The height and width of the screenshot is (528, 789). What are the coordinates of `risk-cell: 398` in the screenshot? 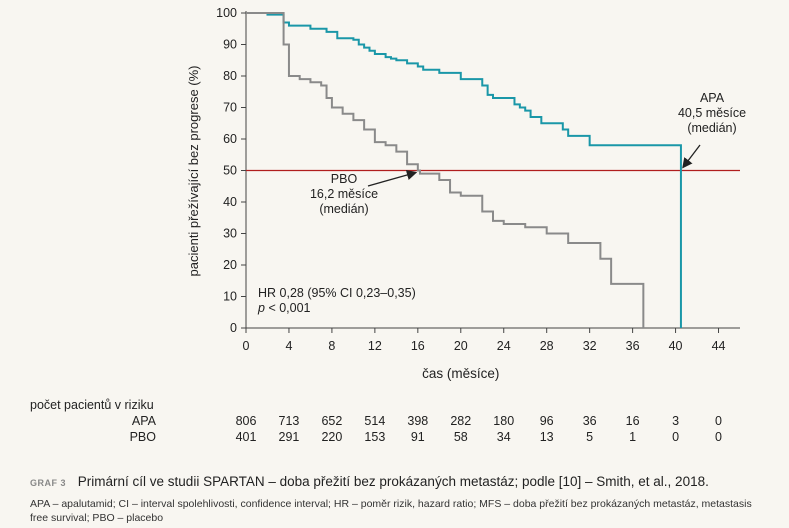 It's located at (418, 421).